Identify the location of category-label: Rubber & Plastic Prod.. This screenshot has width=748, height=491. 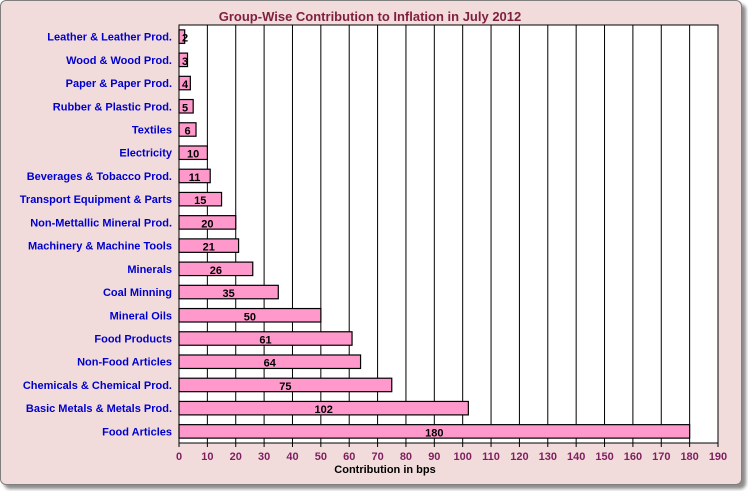
(112, 107).